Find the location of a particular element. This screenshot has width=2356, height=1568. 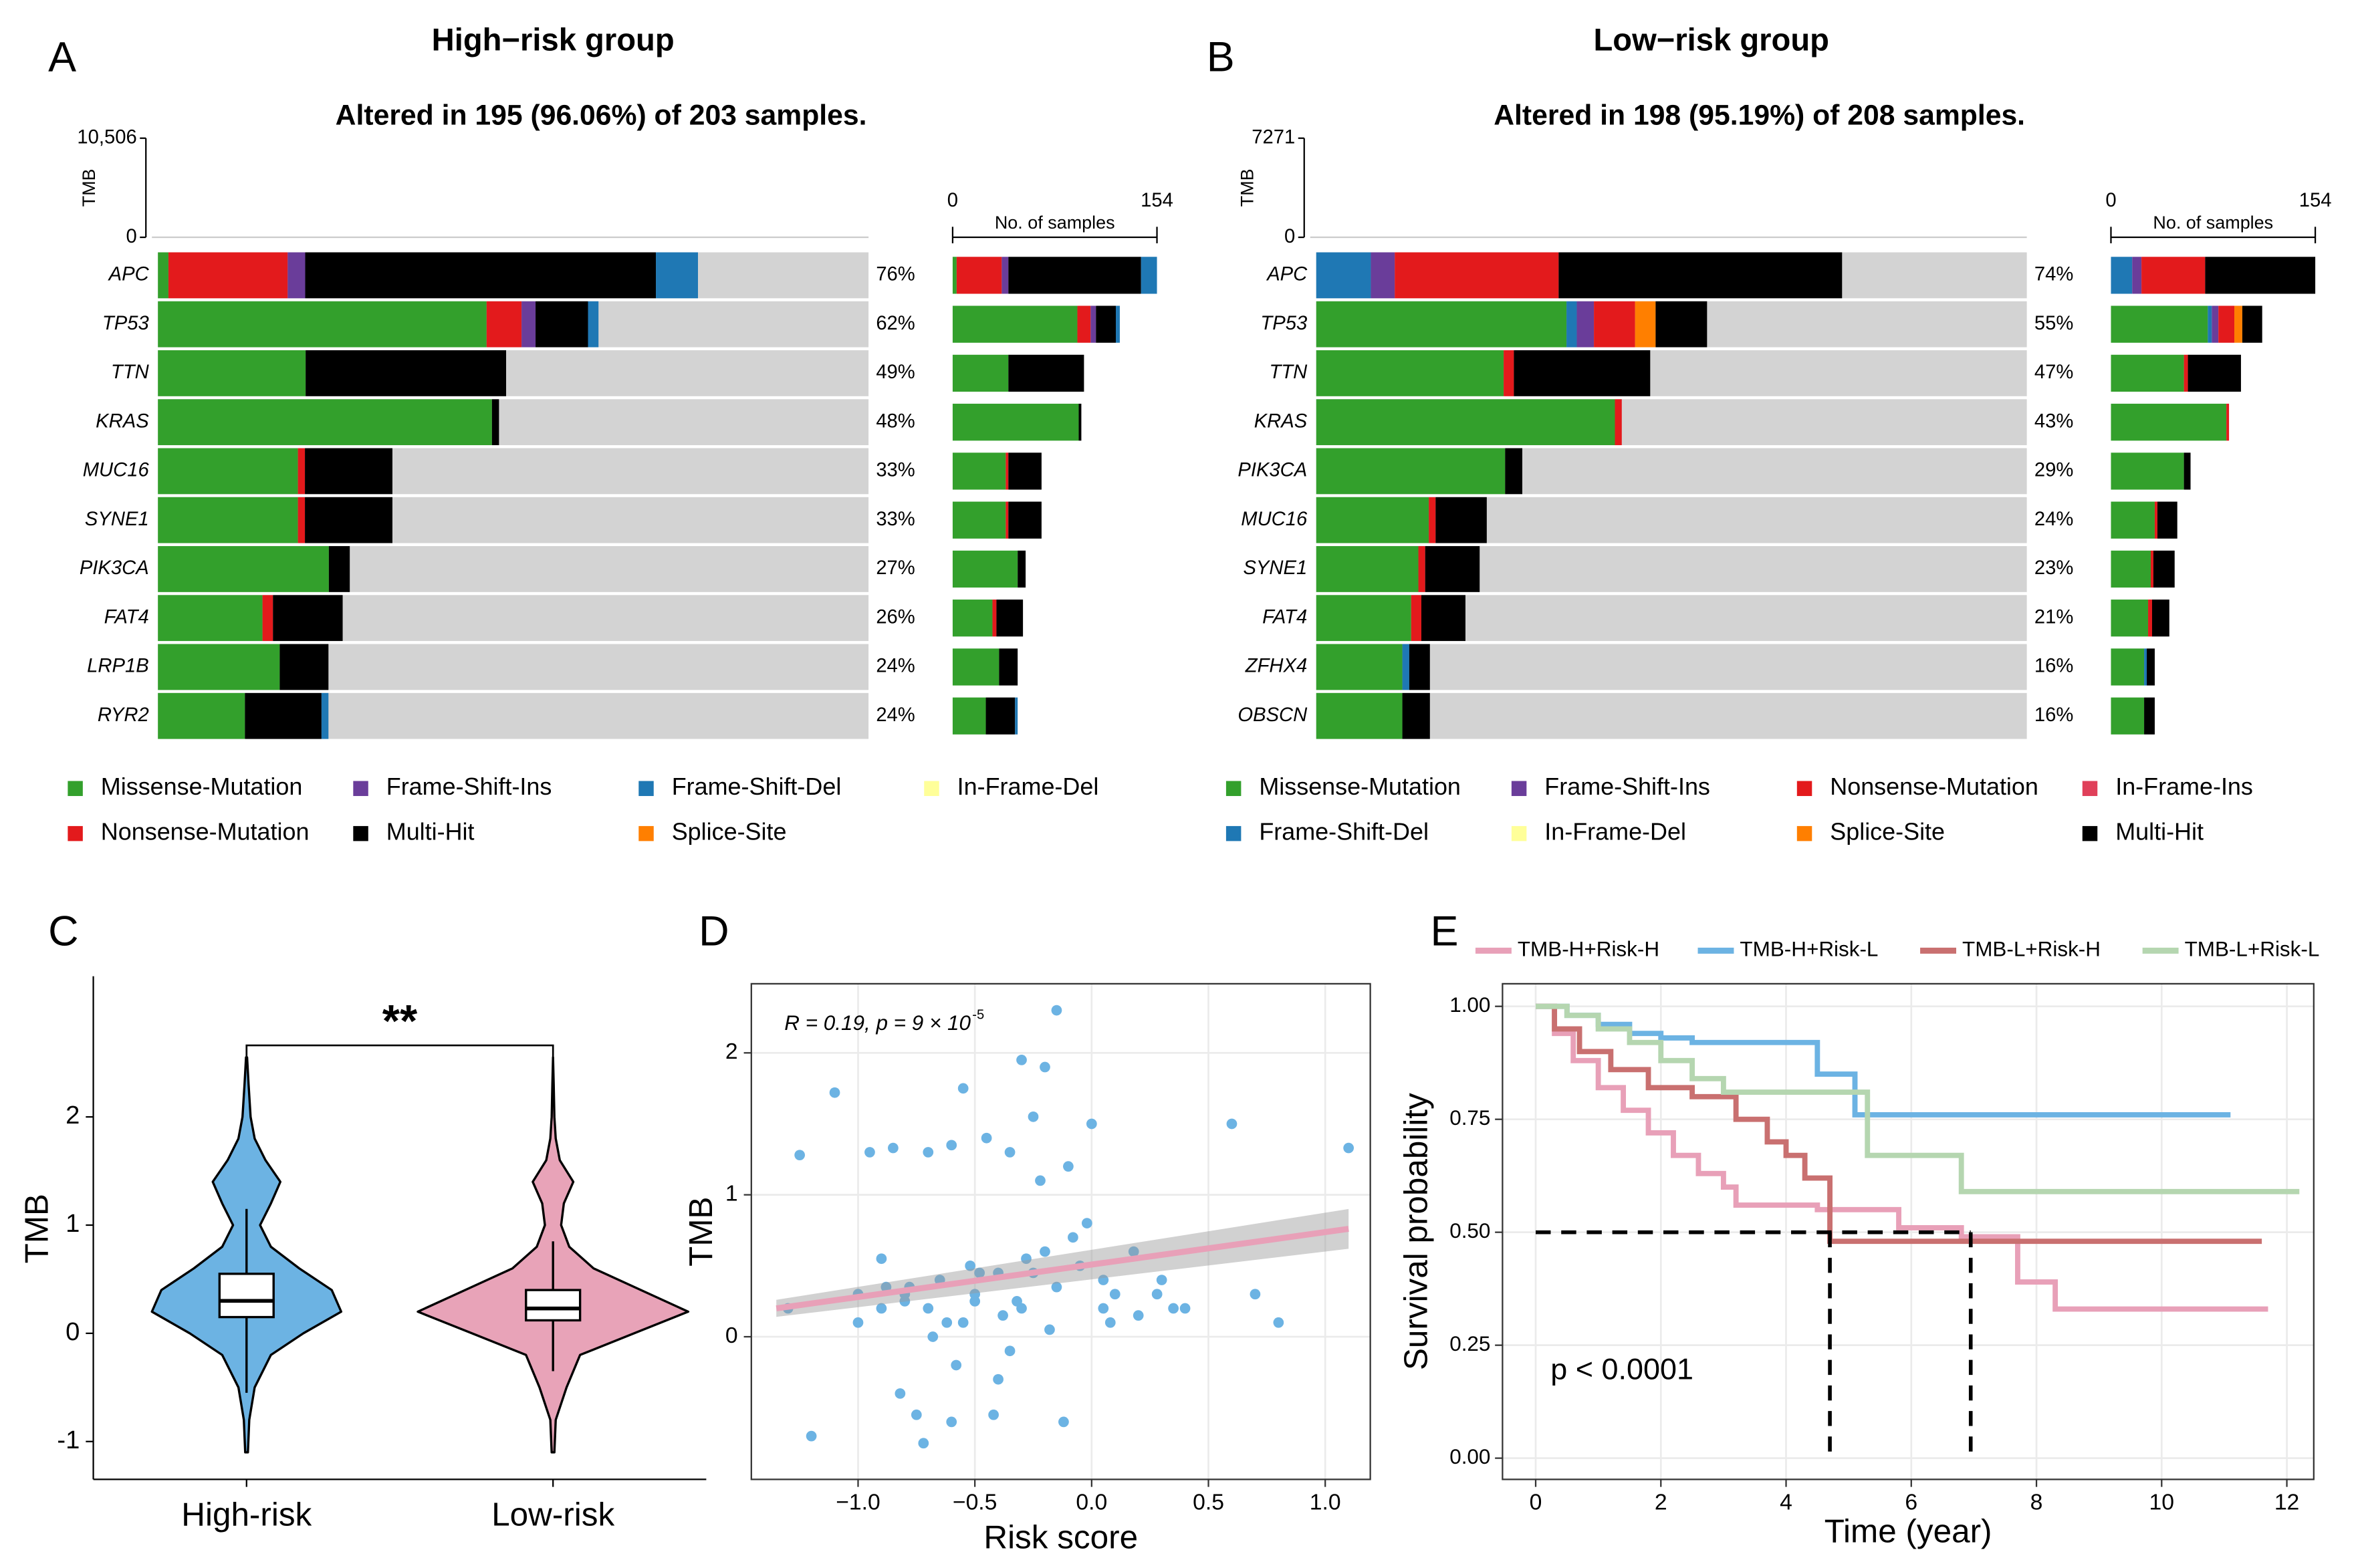

y-tick-label: 0.25 is located at coordinates (1469, 1343).